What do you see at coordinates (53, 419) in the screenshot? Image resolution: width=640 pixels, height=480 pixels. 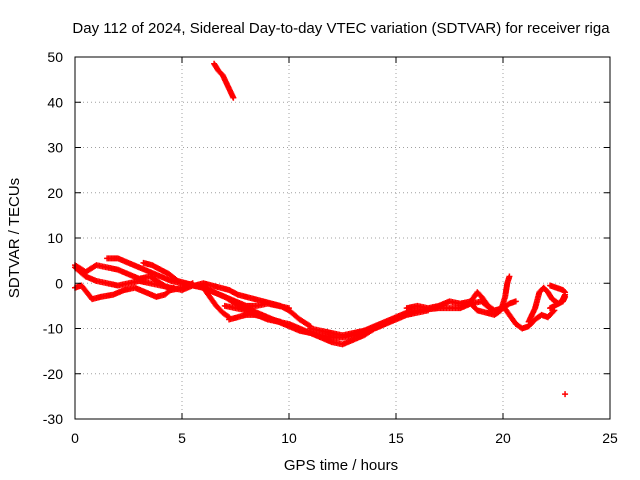 I see `y-tick-label: -30` at bounding box center [53, 419].